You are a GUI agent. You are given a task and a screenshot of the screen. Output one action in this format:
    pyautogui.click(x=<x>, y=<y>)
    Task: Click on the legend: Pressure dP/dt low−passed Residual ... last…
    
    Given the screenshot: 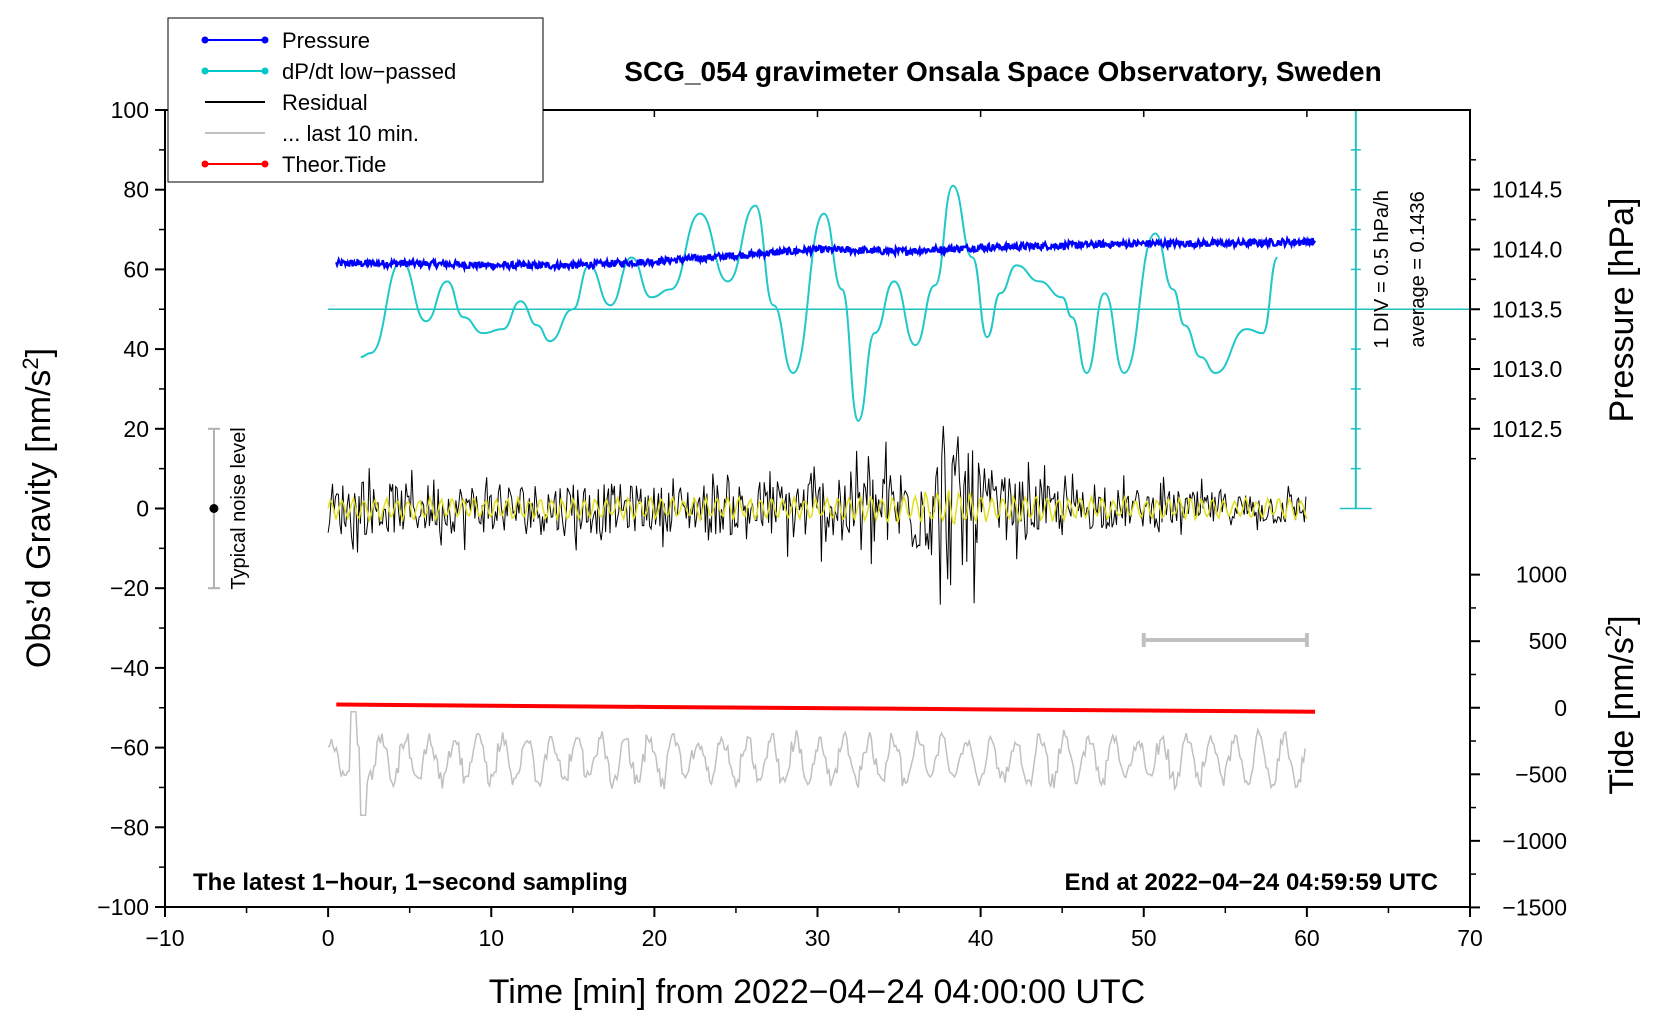 What is the action you would take?
    pyautogui.click(x=355, y=100)
    